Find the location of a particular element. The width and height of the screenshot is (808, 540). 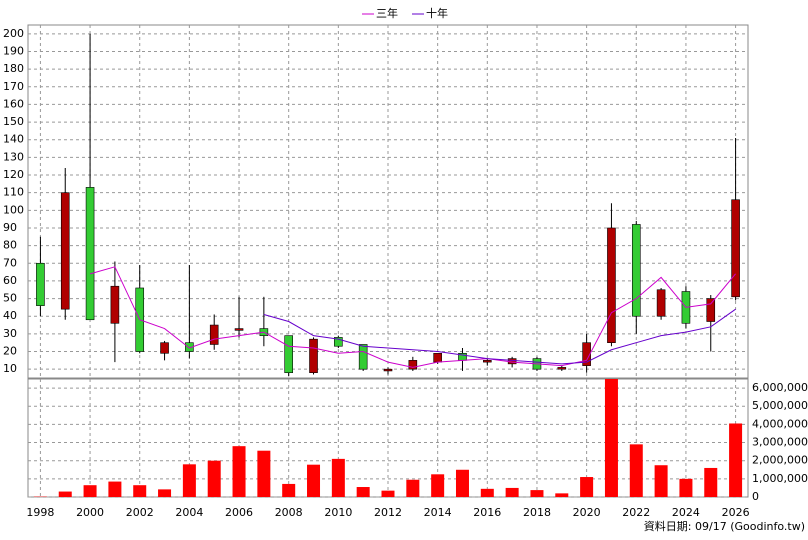

y-tick-label: 60 is located at coordinates (10, 280).